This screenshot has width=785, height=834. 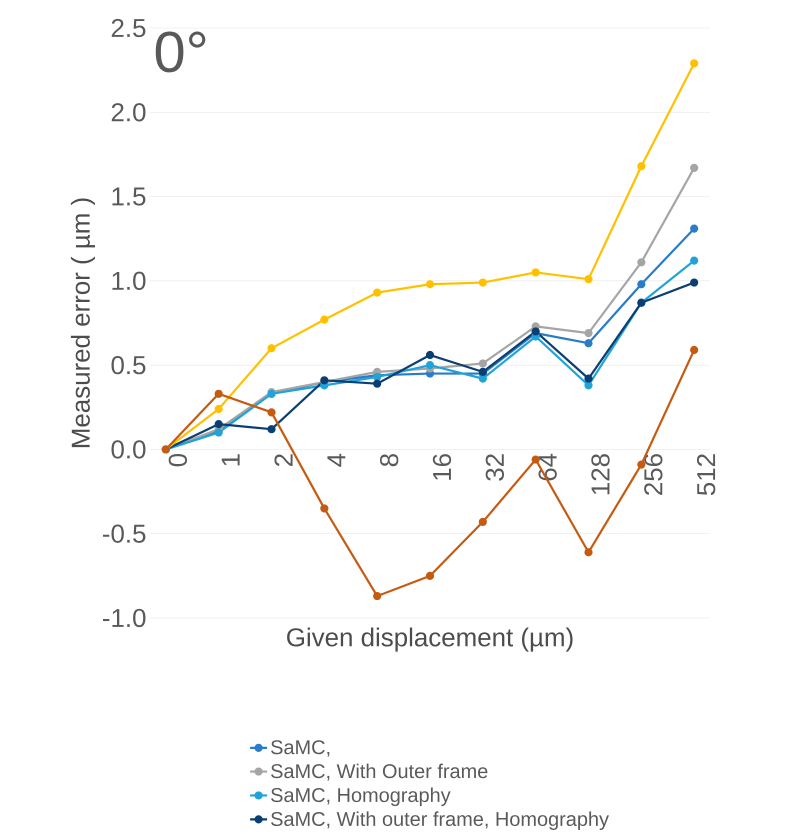 What do you see at coordinates (600, 474) in the screenshot?
I see `x-tick-label: 128` at bounding box center [600, 474].